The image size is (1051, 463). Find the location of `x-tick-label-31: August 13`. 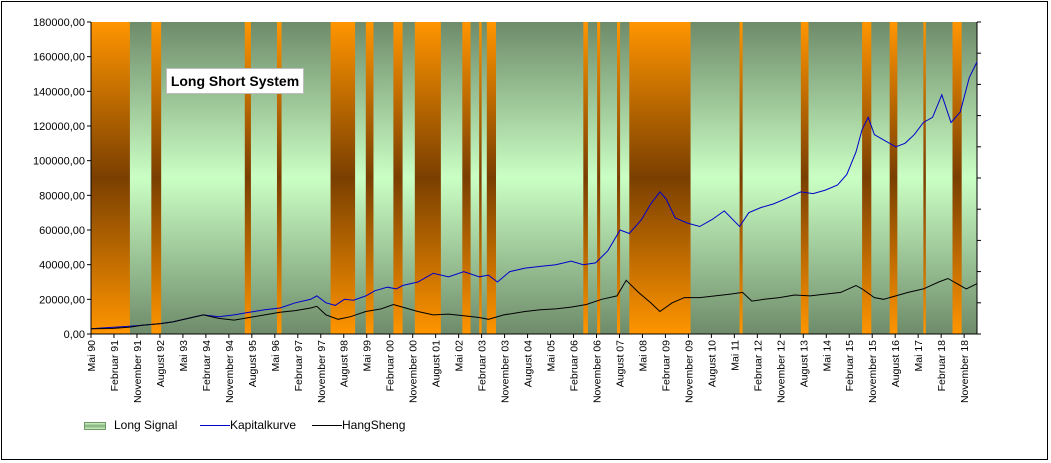

x-tick-label-31: August 13 is located at coordinates (804, 363).